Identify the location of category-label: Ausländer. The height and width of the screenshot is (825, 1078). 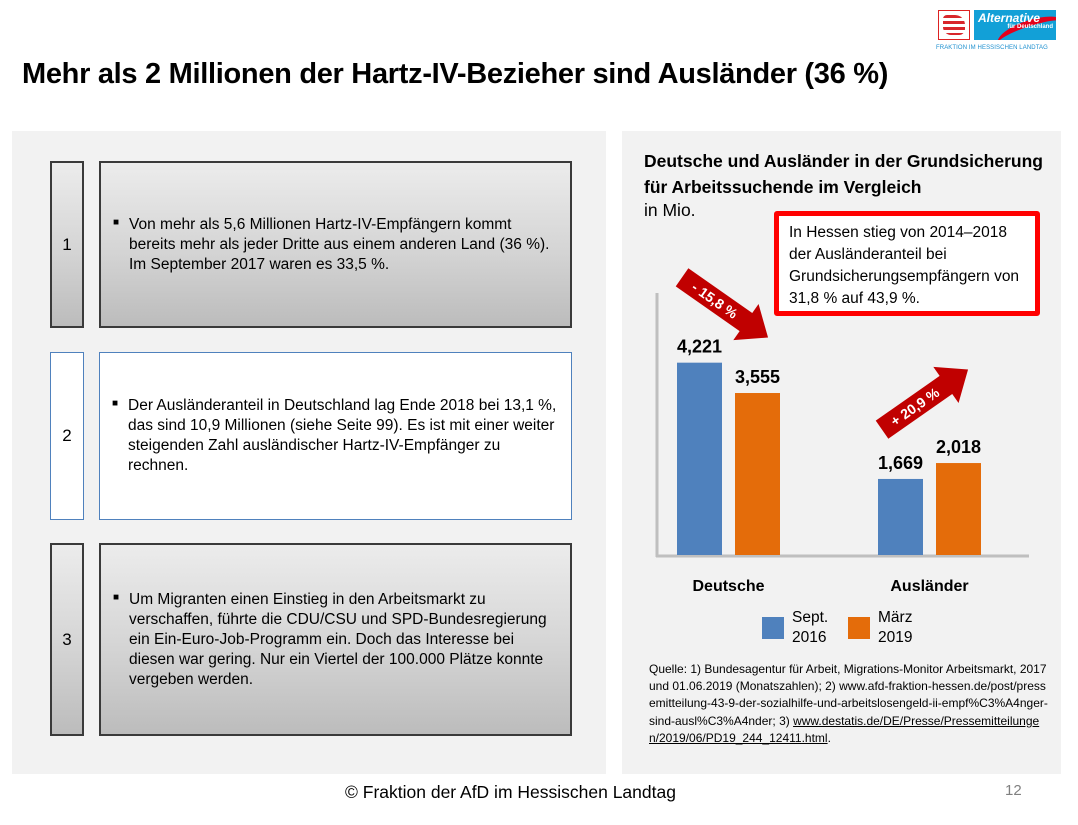
(929, 586).